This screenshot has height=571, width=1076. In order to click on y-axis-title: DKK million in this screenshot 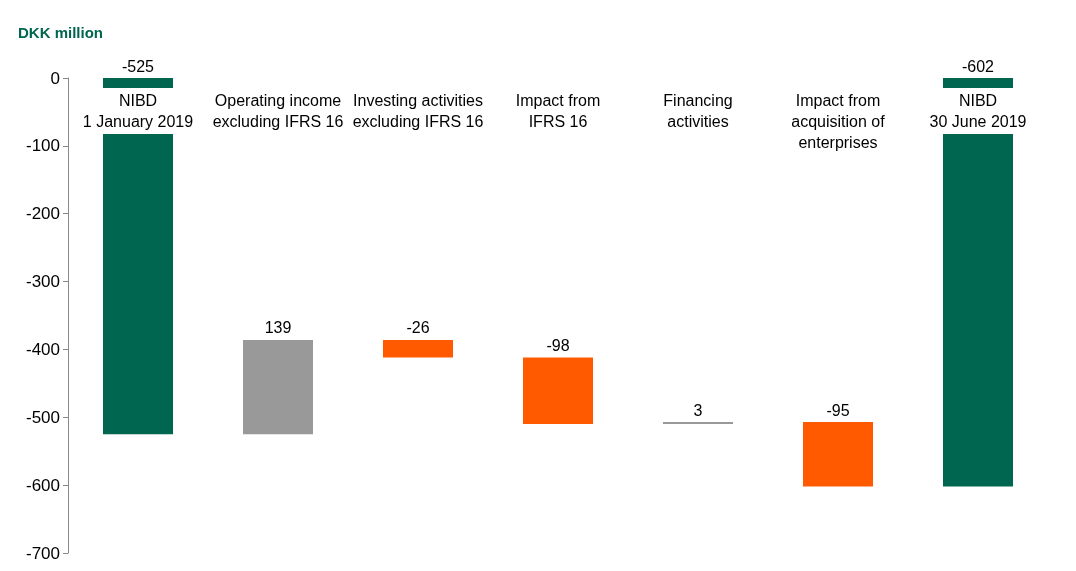, I will do `click(60, 32)`.